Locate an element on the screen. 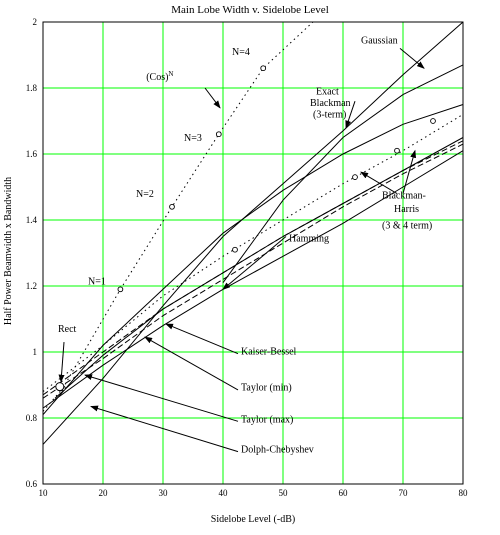 This screenshot has height=535, width=500. x-tick-label: 50 is located at coordinates (284, 493).